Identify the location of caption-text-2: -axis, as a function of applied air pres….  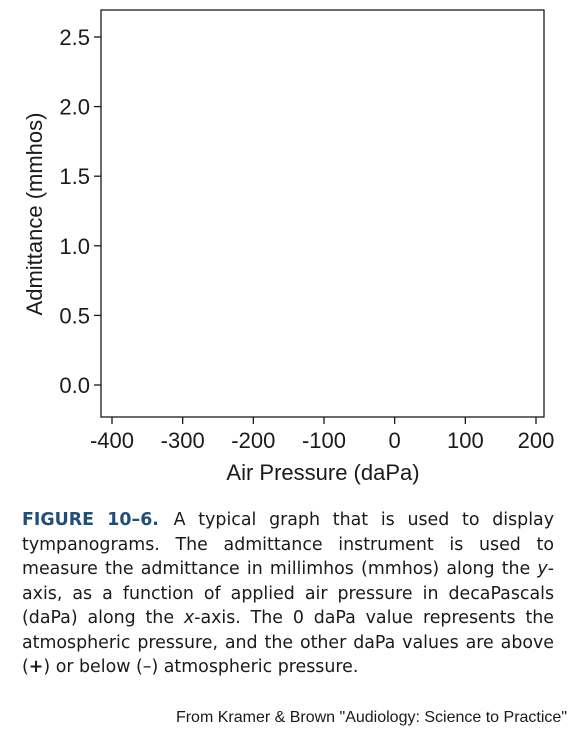
(288, 593).